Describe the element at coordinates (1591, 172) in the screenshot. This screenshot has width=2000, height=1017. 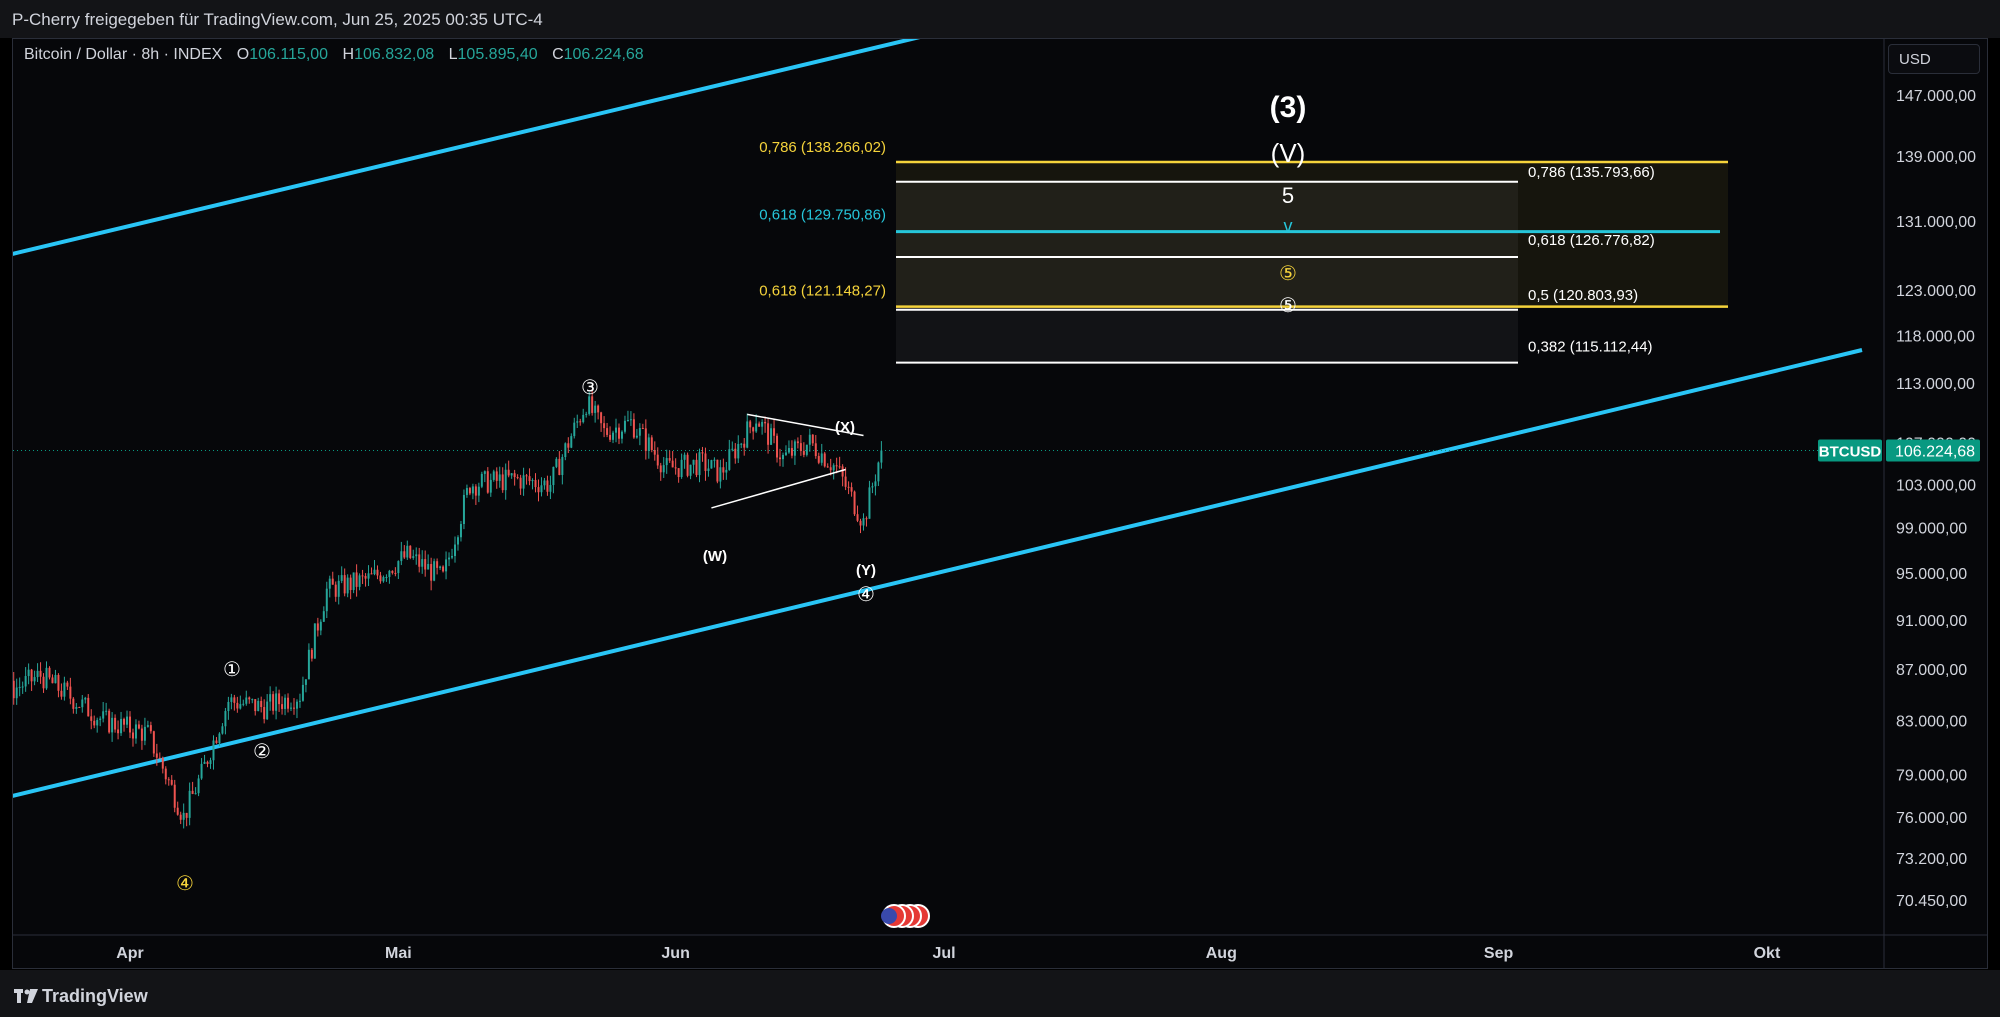
I see `fib-label-white-786: 0,786 (135.793,66)` at that location.